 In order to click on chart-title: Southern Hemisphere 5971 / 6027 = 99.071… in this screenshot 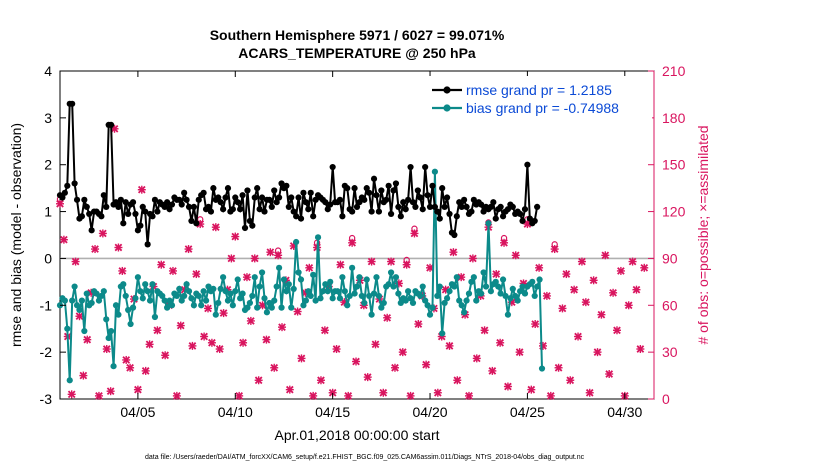, I will do `click(357, 35)`.